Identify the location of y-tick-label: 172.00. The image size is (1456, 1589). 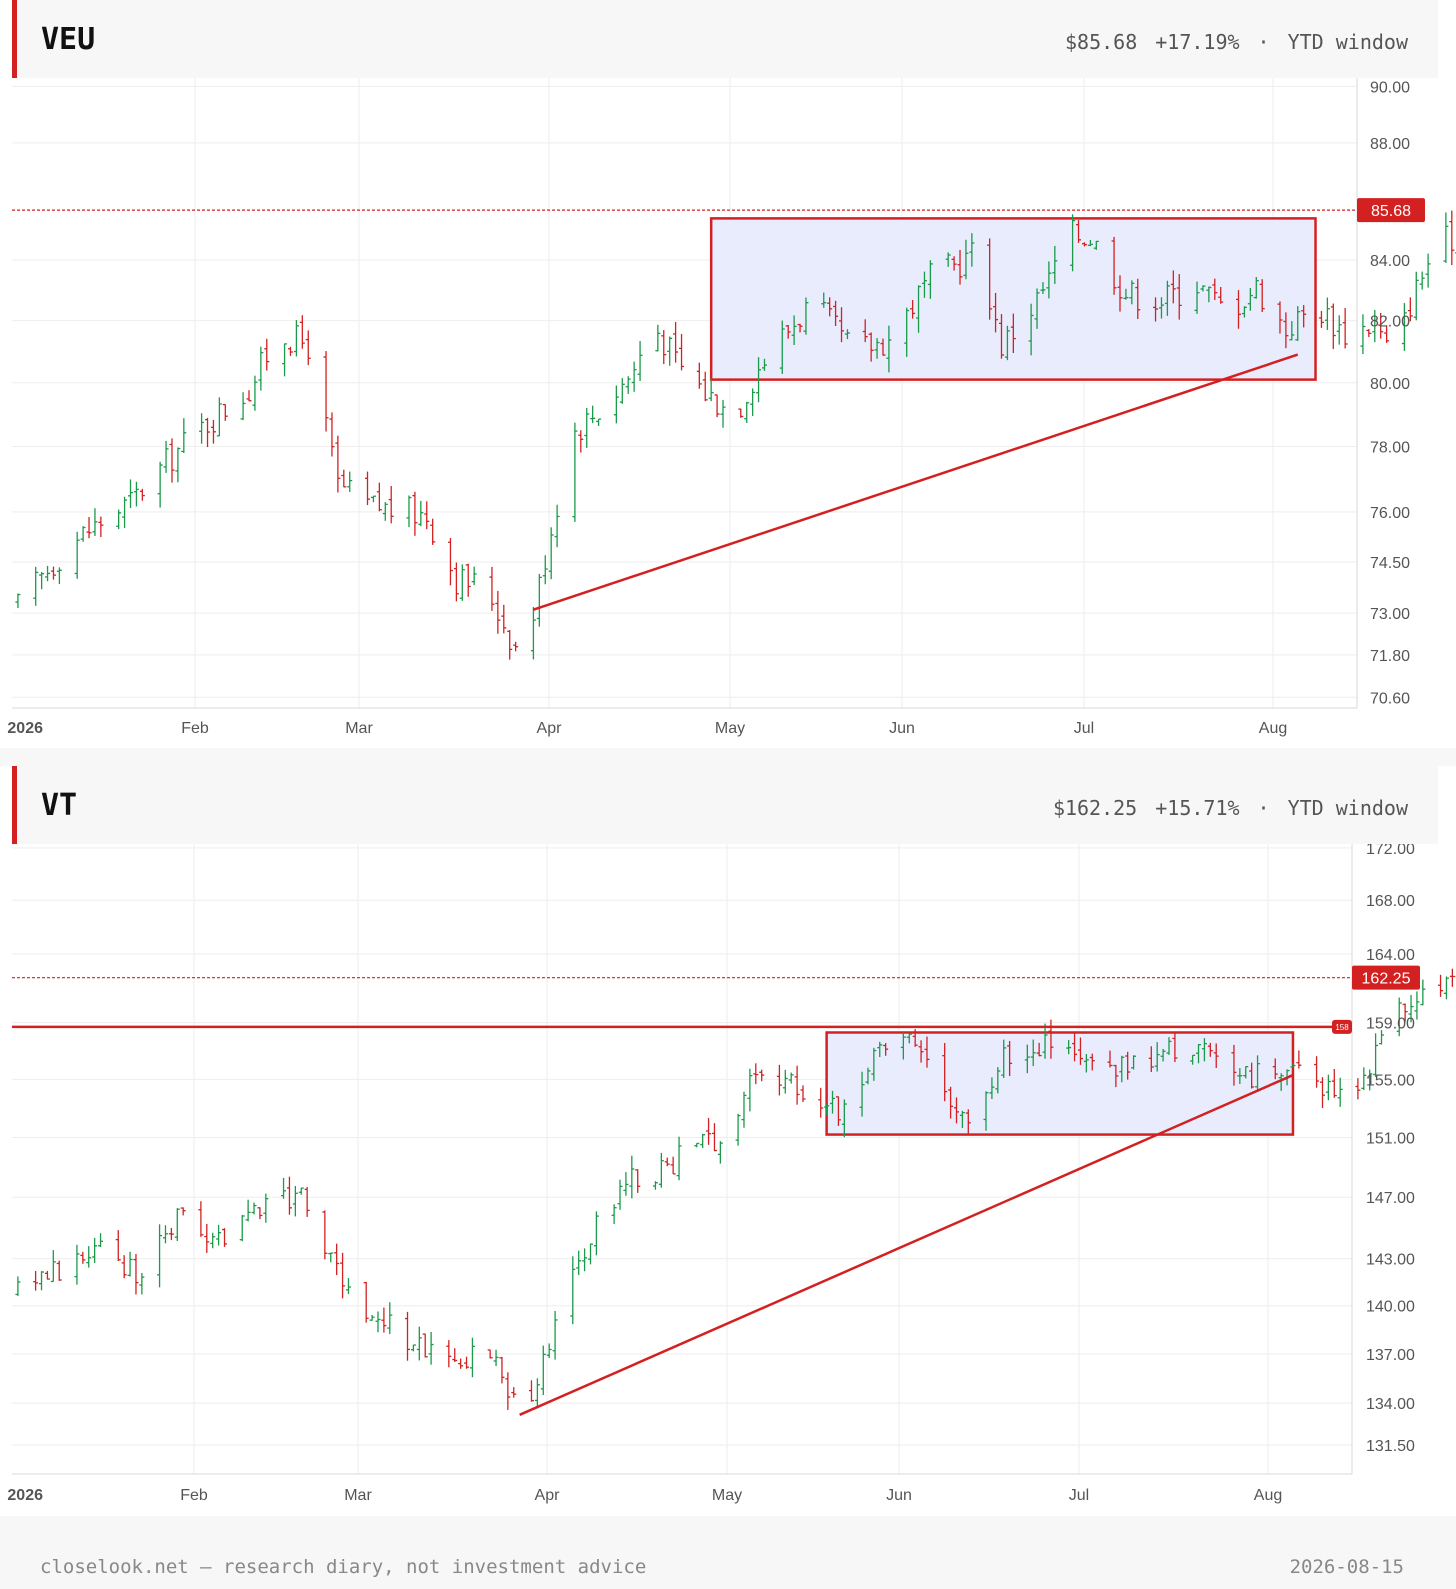
(1390, 851).